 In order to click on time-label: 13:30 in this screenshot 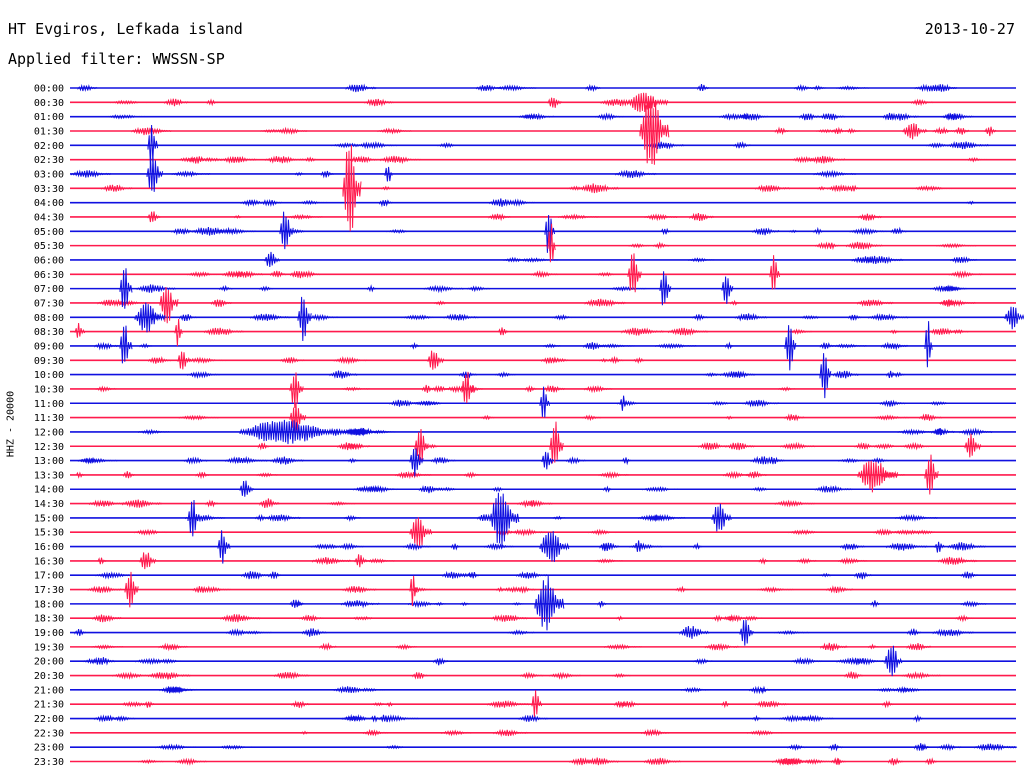, I will do `click(49, 475)`.